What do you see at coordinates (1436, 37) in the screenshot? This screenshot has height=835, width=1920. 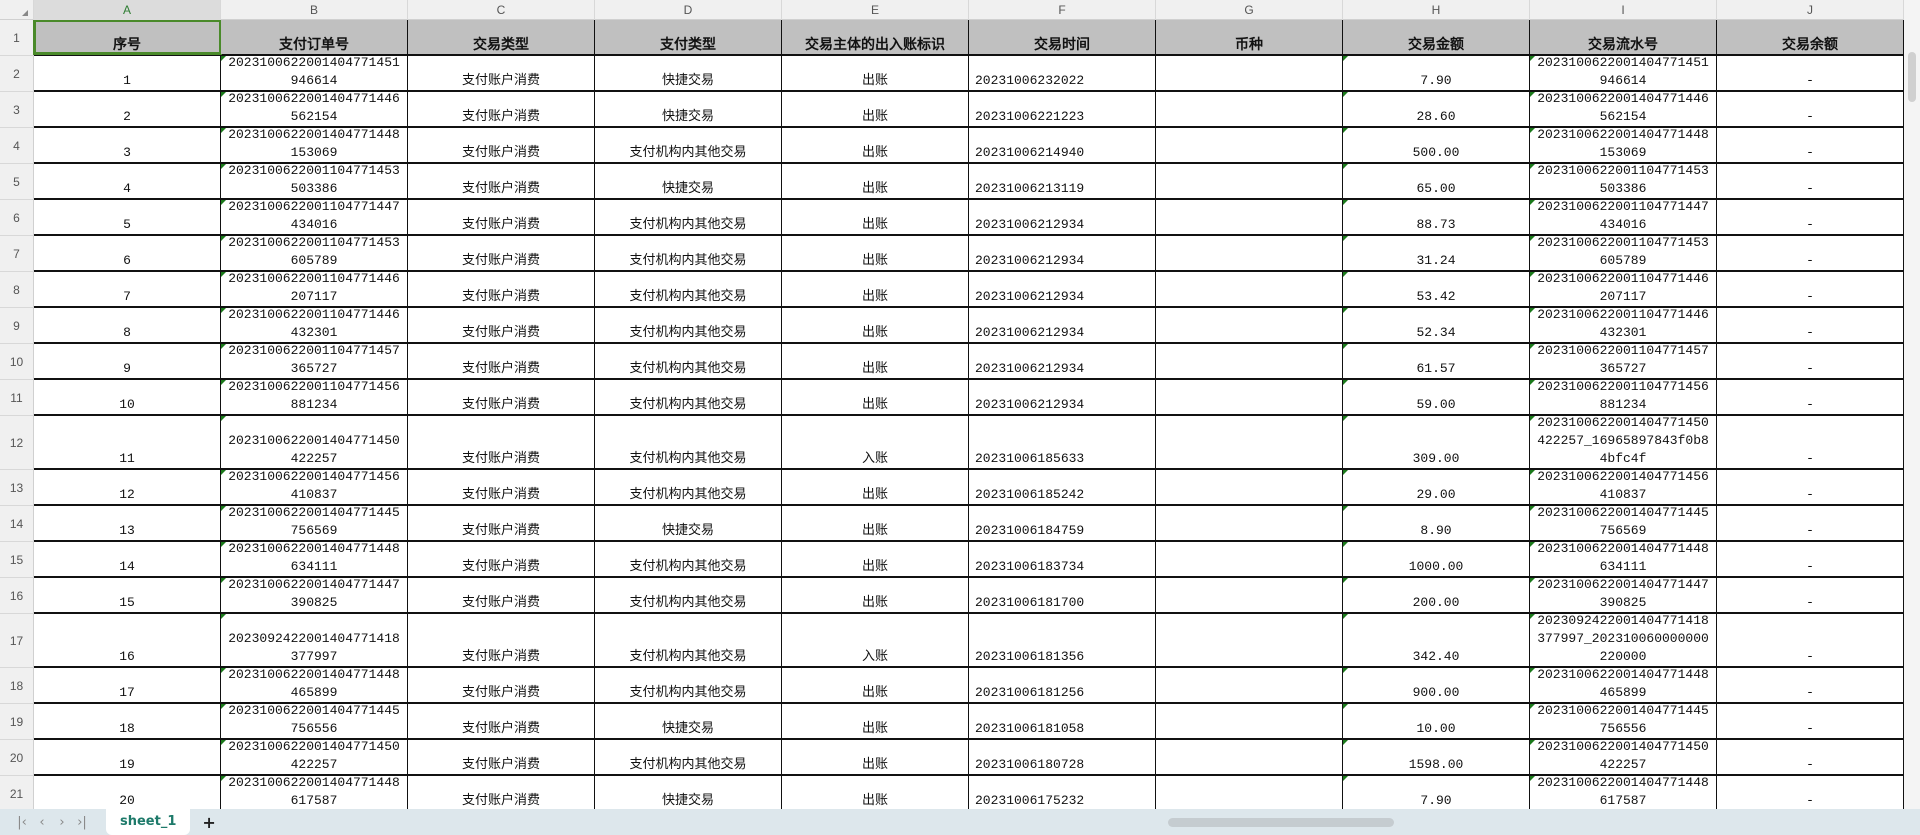 I see `column-title-cell: 交易金额` at bounding box center [1436, 37].